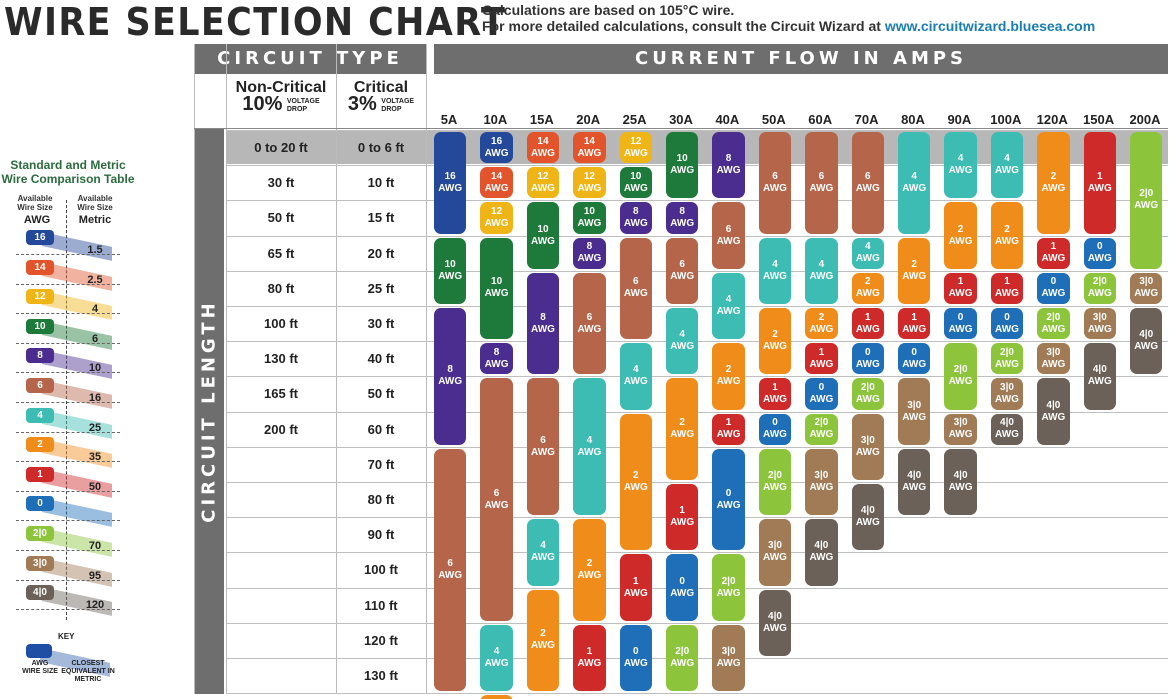 Image resolution: width=1172 pixels, height=699 pixels. Describe the element at coordinates (68, 513) in the screenshot. I see `comparison-row: 0` at that location.